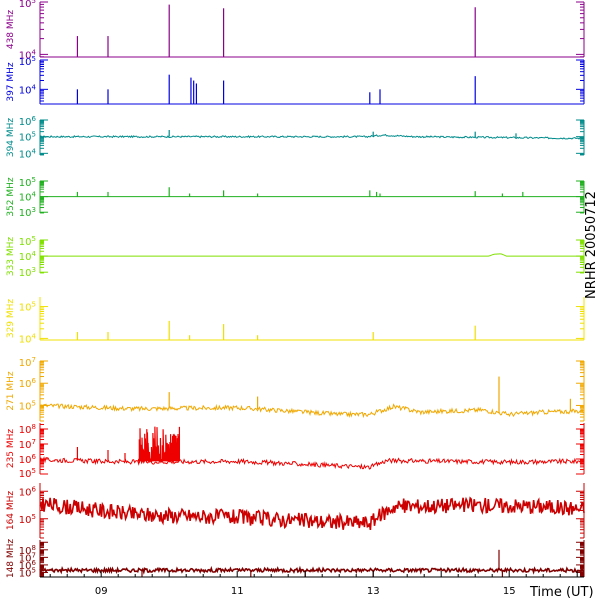 The height and width of the screenshot is (600, 600). Describe the element at coordinates (11, 511) in the screenshot. I see `panel-label: 164 MHz` at that location.